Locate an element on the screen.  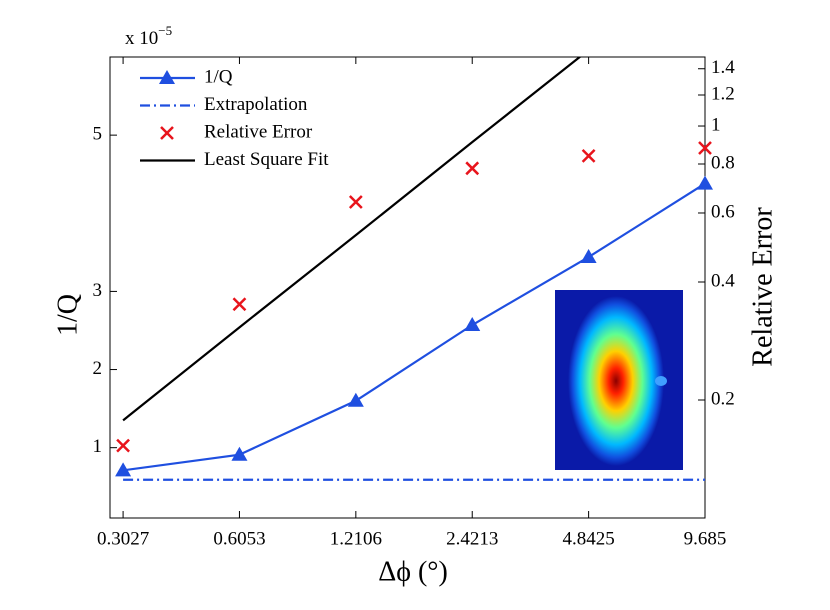
x-tick-label: 0.6053 is located at coordinates (239, 538).